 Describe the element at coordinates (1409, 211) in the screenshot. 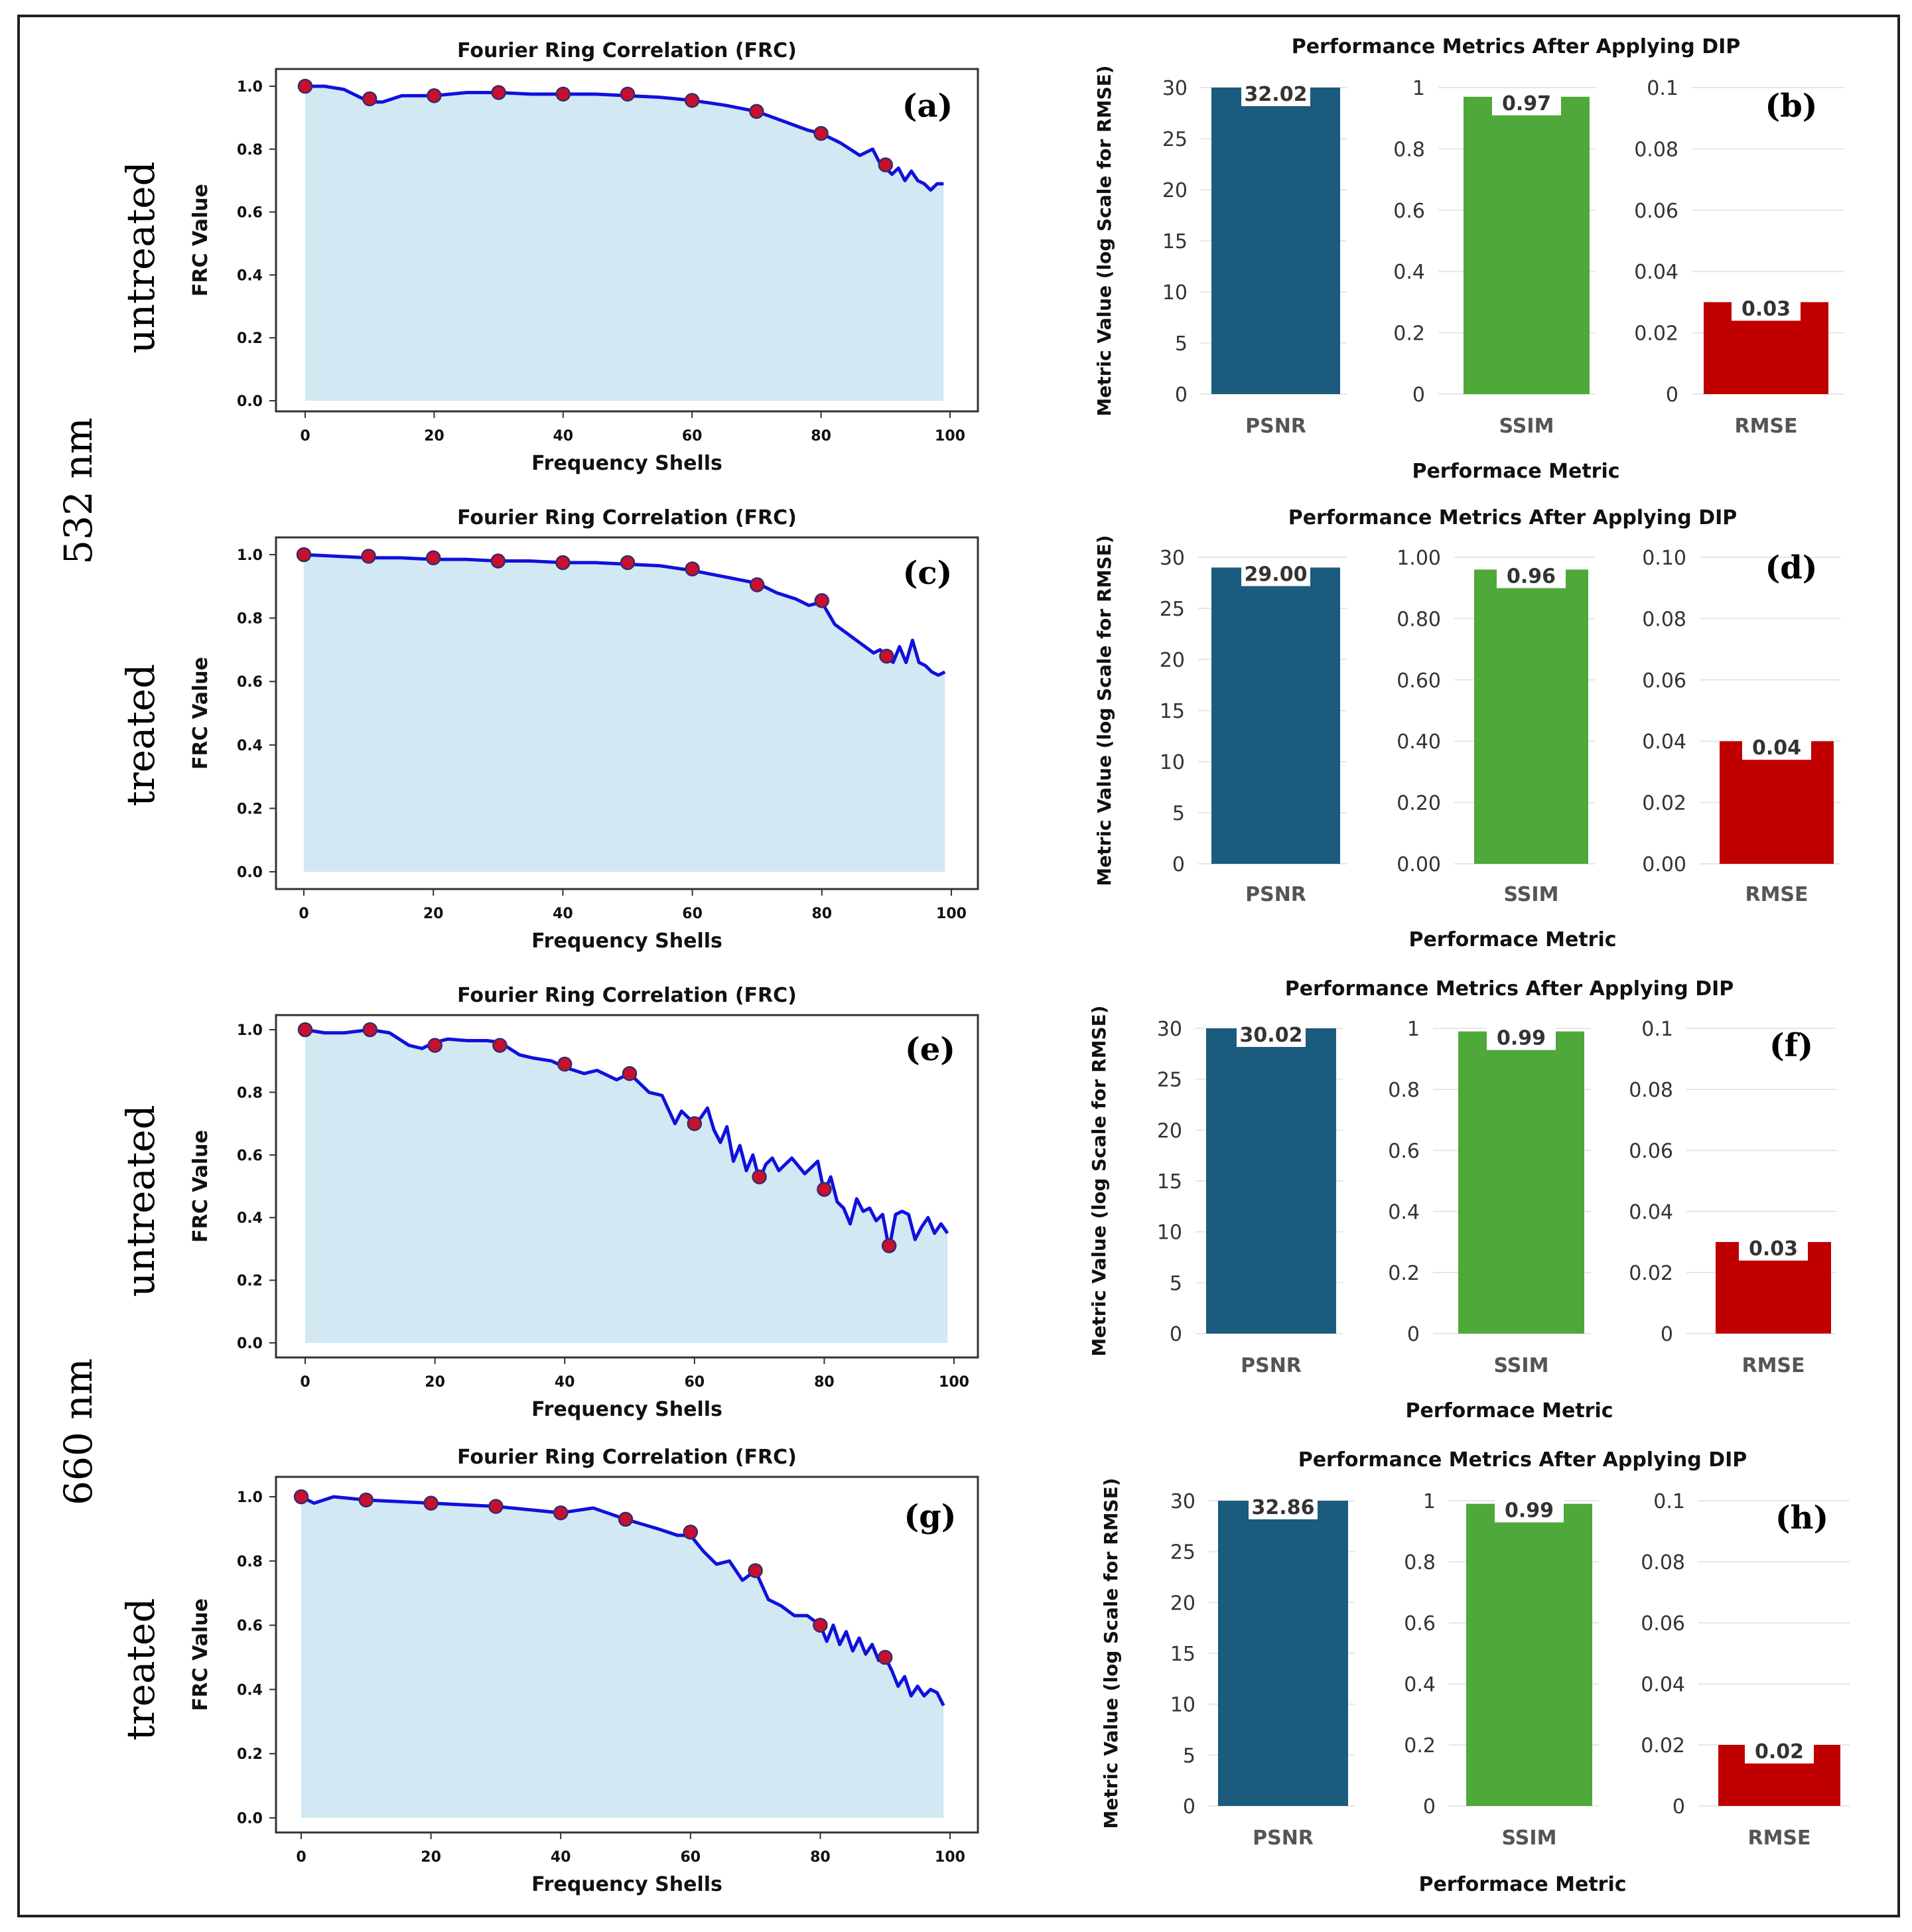

I see `metrics-ytick-label: 0.6` at that location.